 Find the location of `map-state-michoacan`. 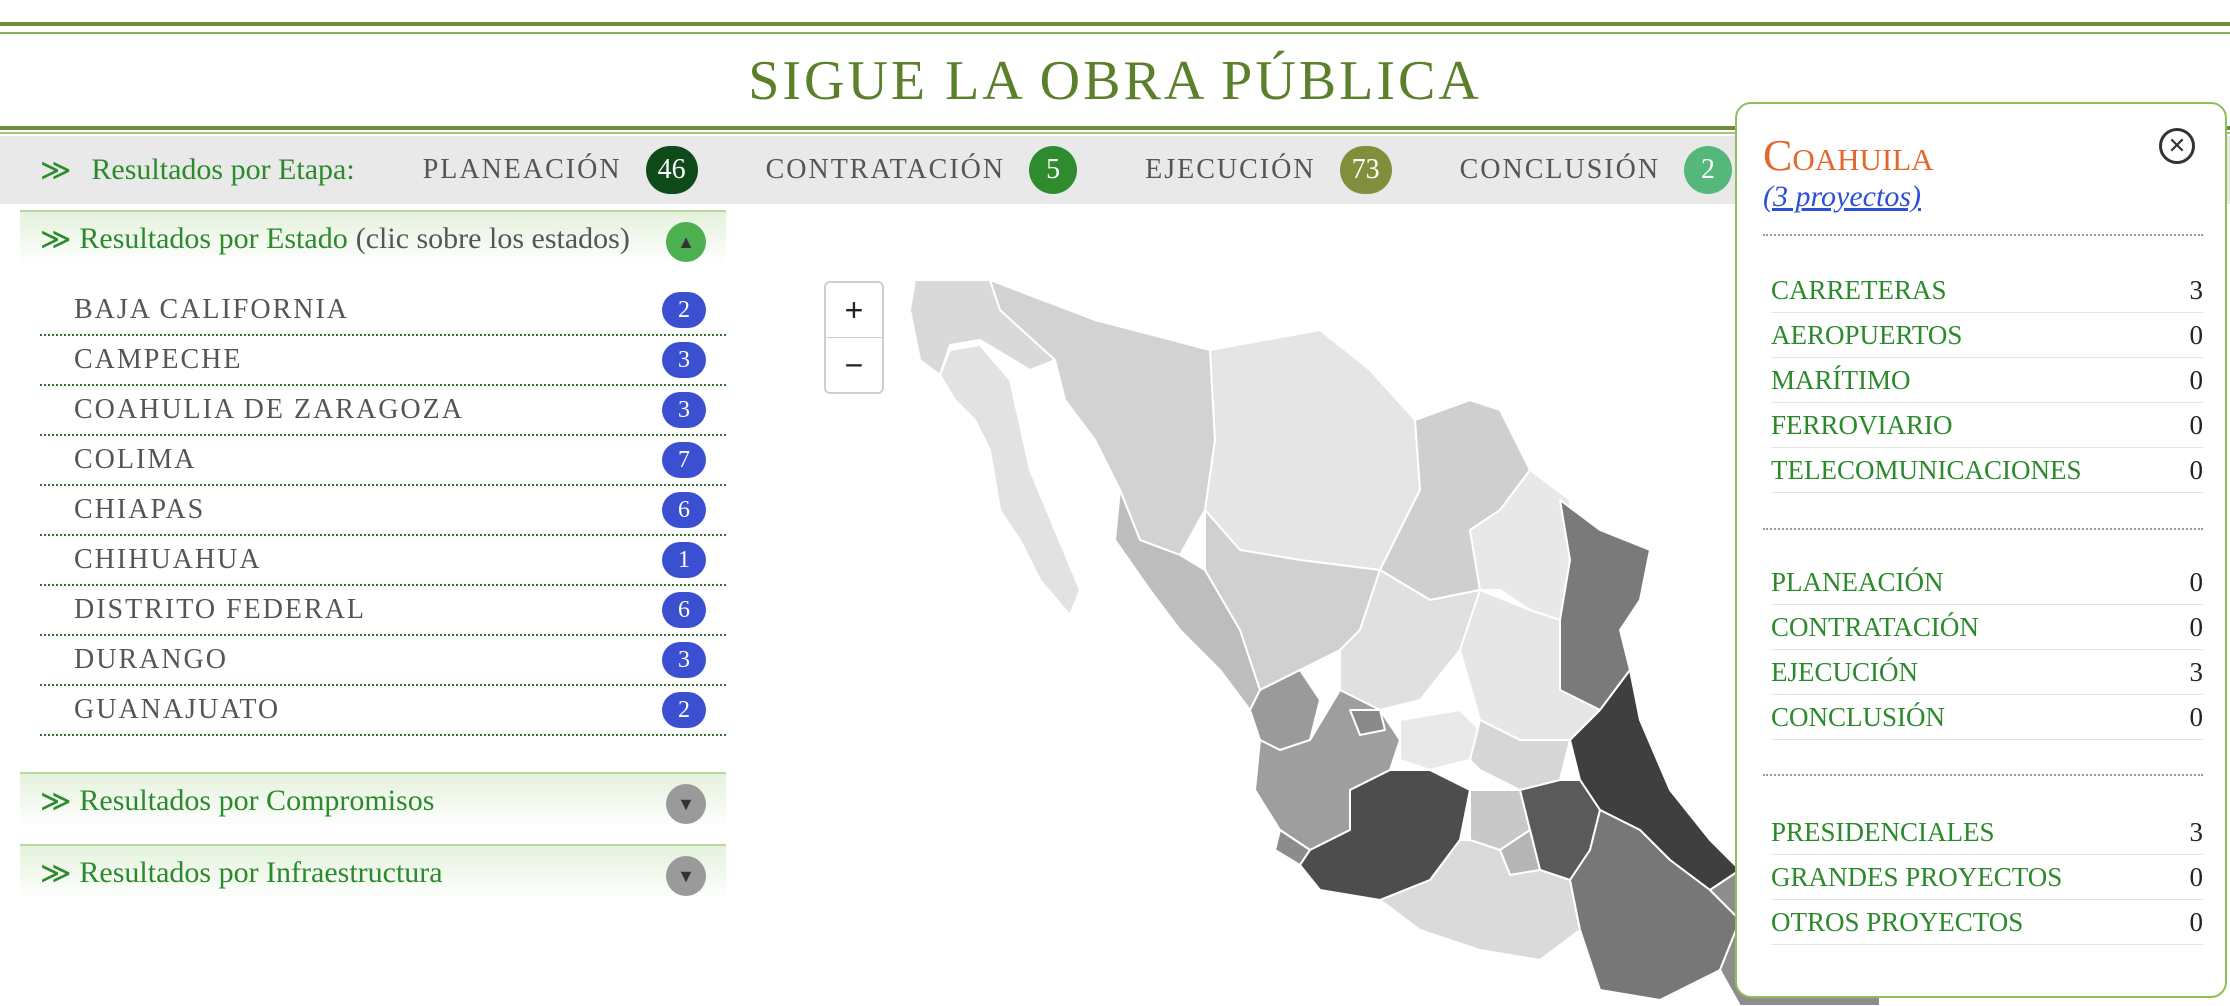

map-state-michoacan is located at coordinates (1385, 835).